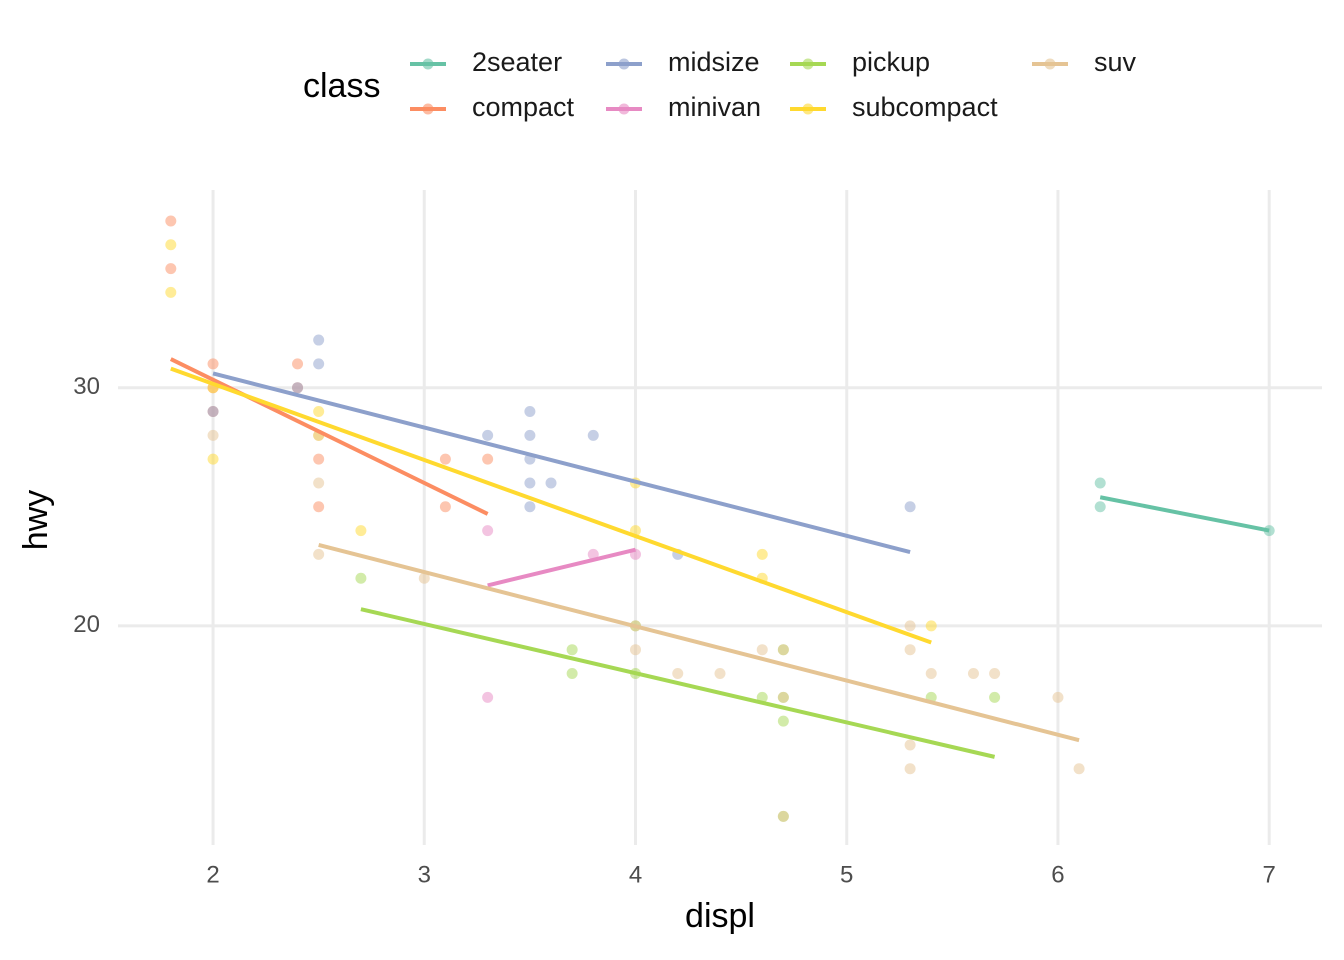 This screenshot has height=960, width=1344. What do you see at coordinates (714, 62) in the screenshot?
I see `legend-label: midsize` at bounding box center [714, 62].